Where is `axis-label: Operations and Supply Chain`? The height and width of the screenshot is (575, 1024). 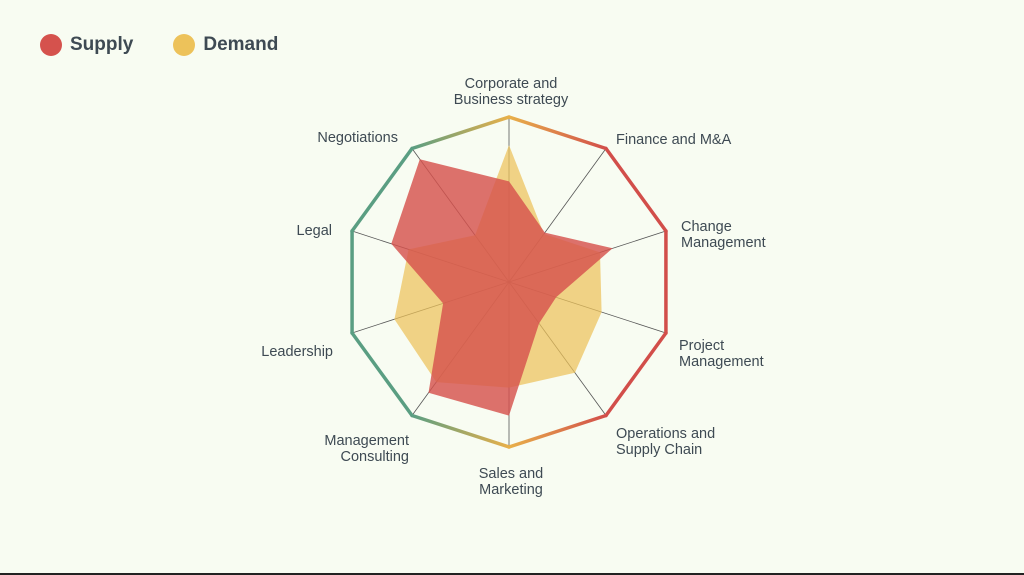 axis-label: Operations and Supply Chain is located at coordinates (665, 442).